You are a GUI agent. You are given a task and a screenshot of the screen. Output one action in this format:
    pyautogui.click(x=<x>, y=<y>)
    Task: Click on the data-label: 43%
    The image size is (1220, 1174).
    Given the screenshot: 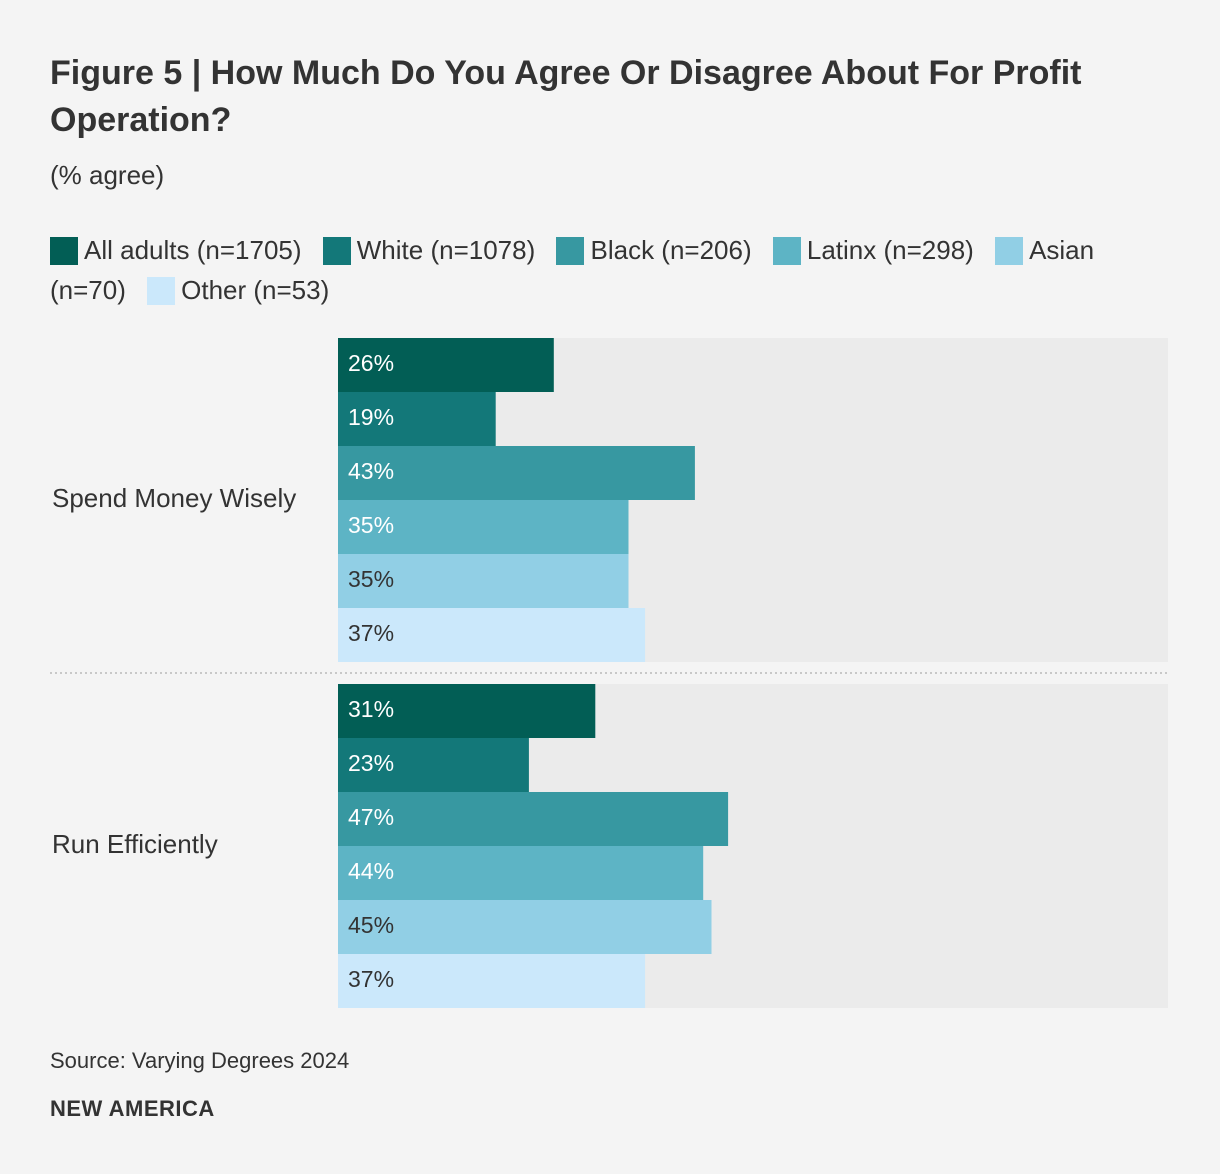 What is the action you would take?
    pyautogui.click(x=371, y=471)
    